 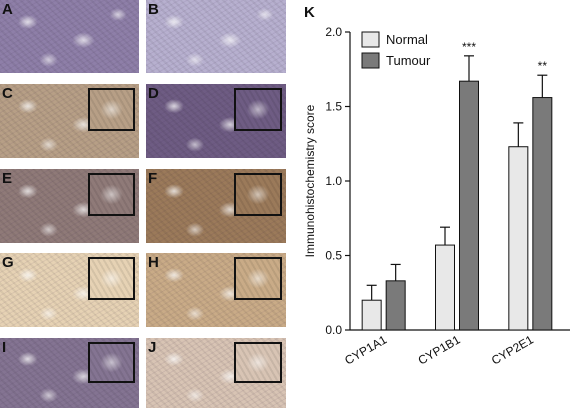 I want to click on chart-panel-letter: K, so click(x=309, y=12).